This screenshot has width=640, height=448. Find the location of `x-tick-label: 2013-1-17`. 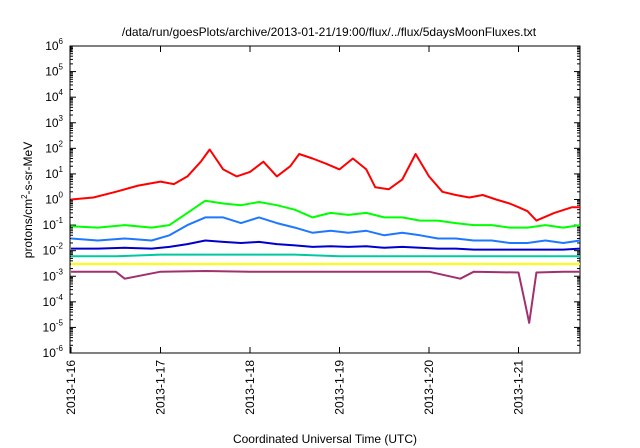

x-tick-label: 2013-1-17 is located at coordinates (161, 387).